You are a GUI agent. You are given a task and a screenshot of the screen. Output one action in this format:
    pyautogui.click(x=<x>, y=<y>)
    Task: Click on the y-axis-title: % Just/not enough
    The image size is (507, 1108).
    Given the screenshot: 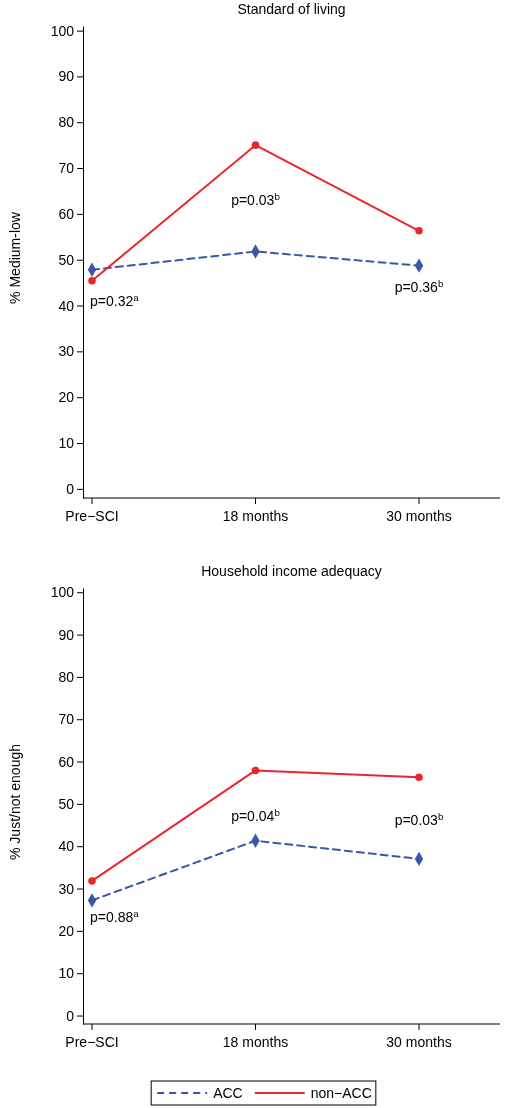 What is the action you would take?
    pyautogui.click(x=15, y=802)
    